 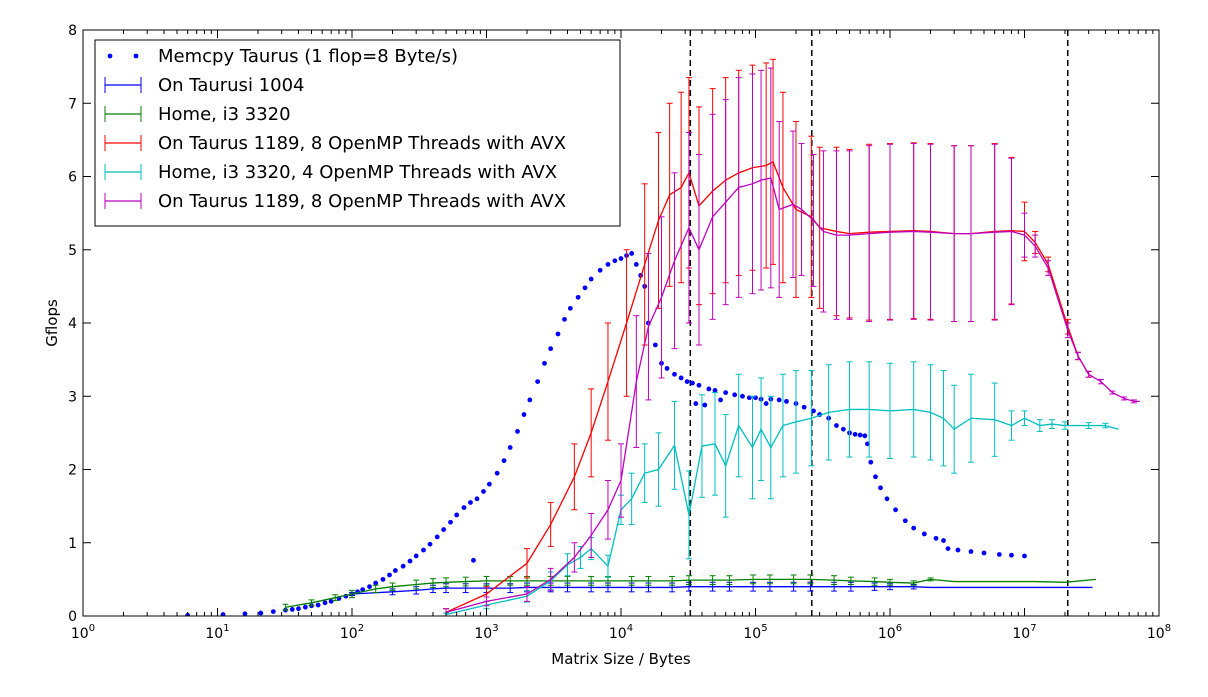 I want to click on legend-item: On Taurusi 1004, so click(x=204, y=85).